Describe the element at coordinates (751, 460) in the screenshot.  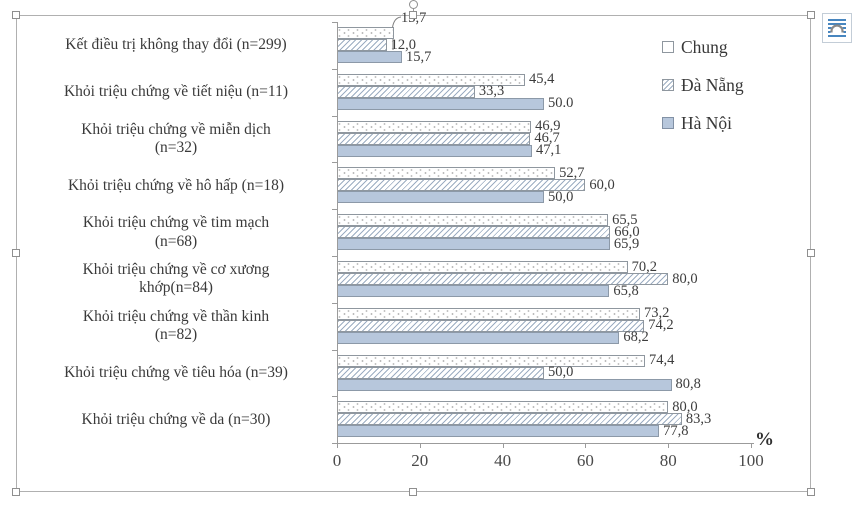
I see `x-tick-label: 100` at that location.